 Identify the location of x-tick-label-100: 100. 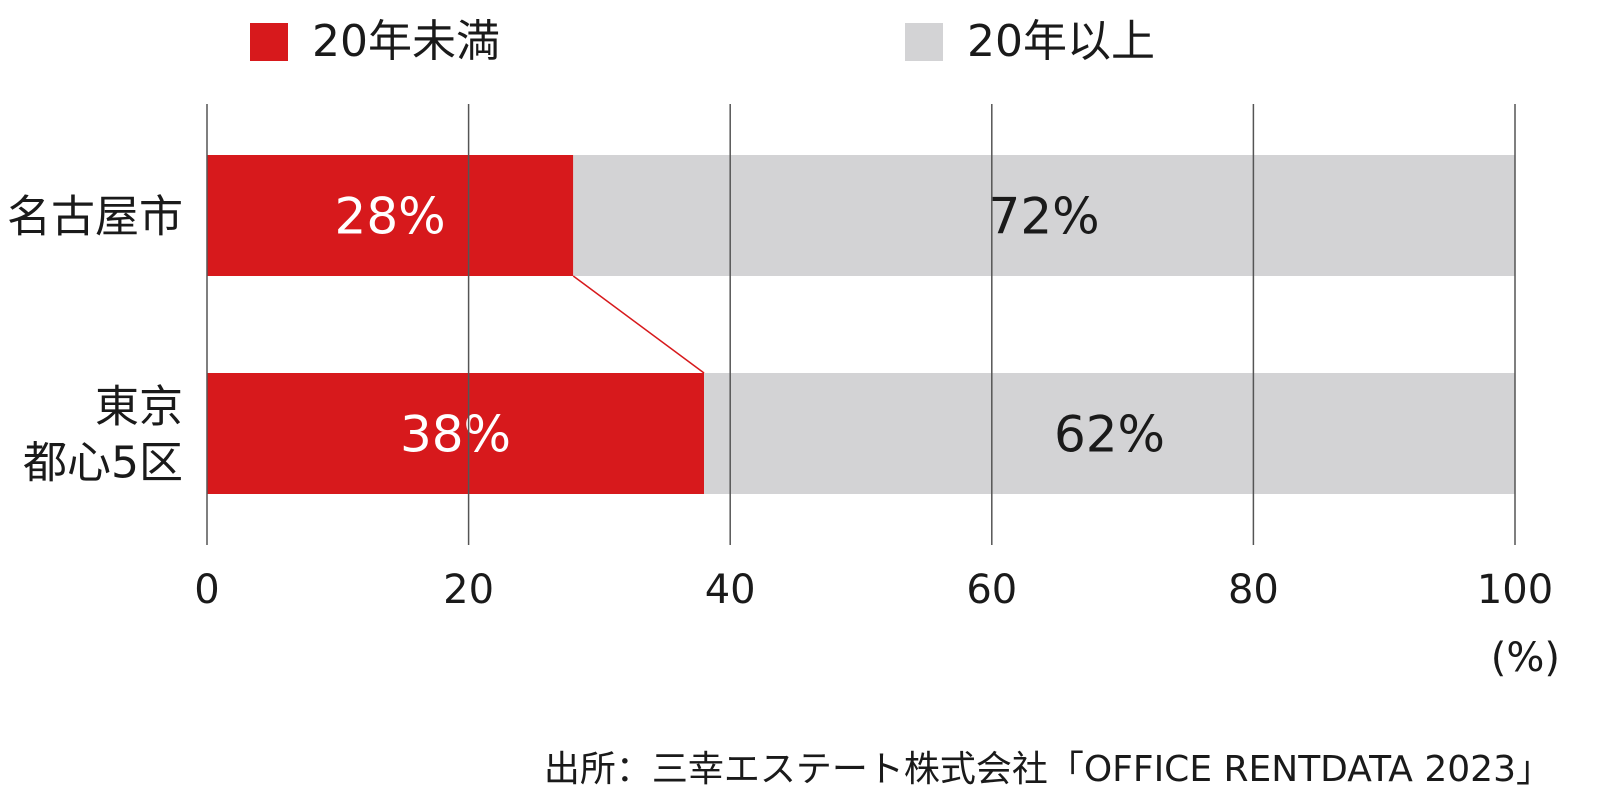
(1515, 590).